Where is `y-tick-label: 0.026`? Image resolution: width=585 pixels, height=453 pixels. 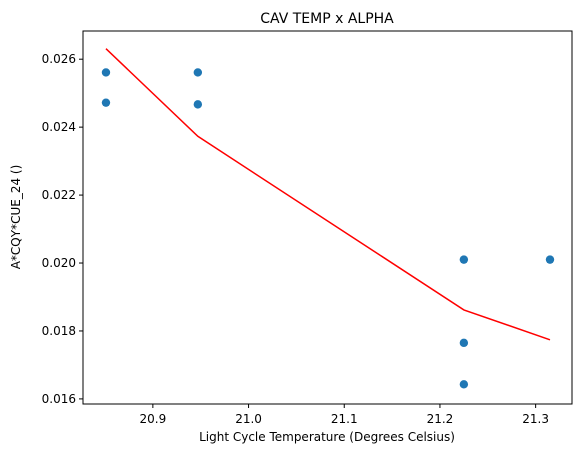 y-tick-label: 0.026 is located at coordinates (59, 59).